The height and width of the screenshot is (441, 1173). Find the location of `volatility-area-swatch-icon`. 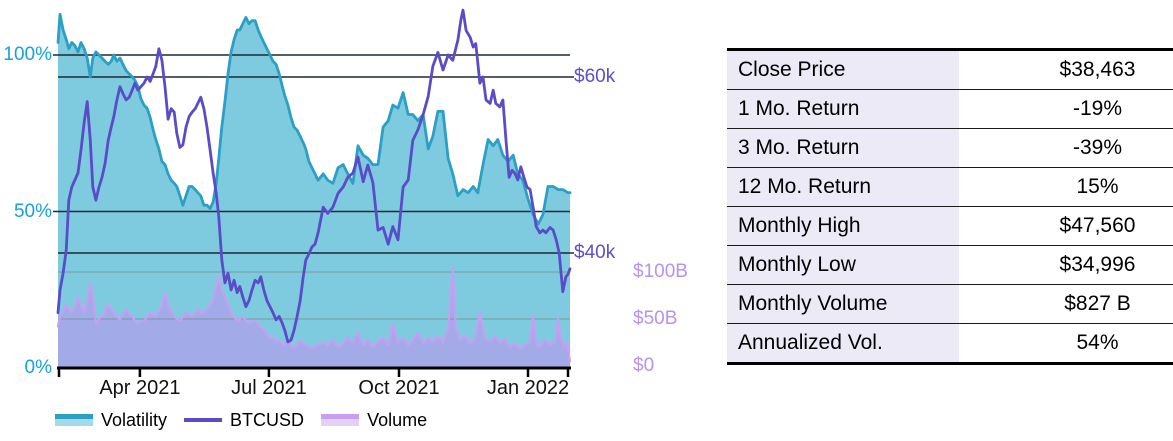

volatility-area-swatch-icon is located at coordinates (74, 420).